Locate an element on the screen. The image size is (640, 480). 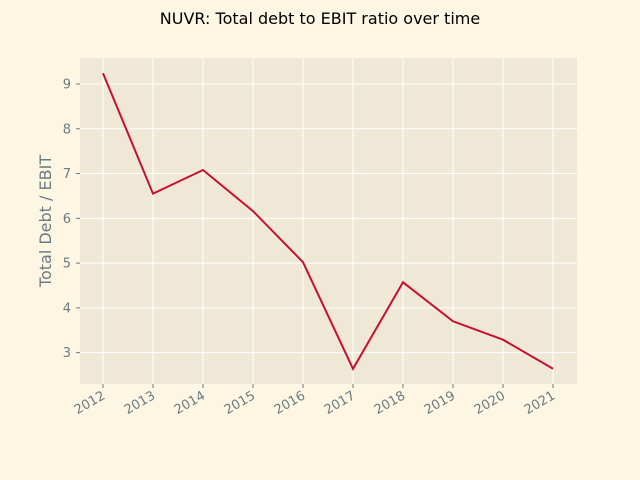
x-tick-label: 2015 is located at coordinates (240, 403).